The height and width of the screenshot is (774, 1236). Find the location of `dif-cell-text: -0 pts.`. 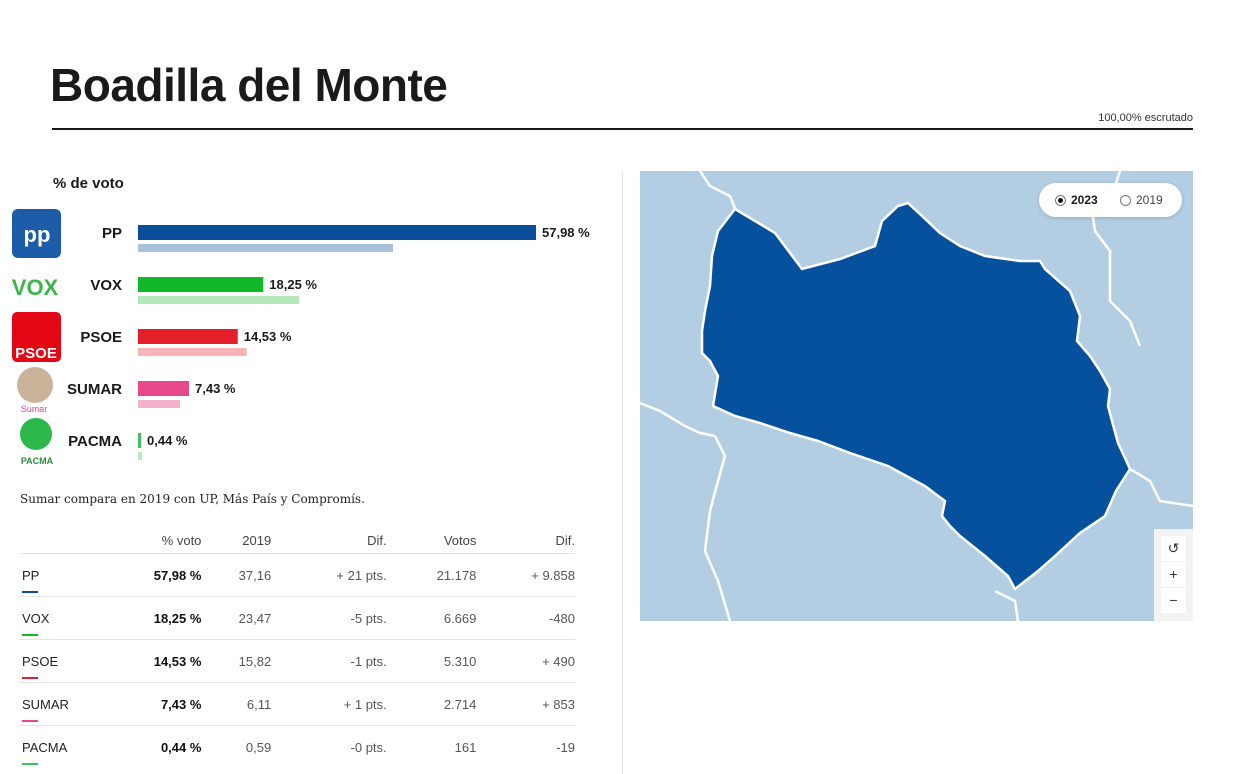

dif-cell-text: -0 pts. is located at coordinates (368, 747).